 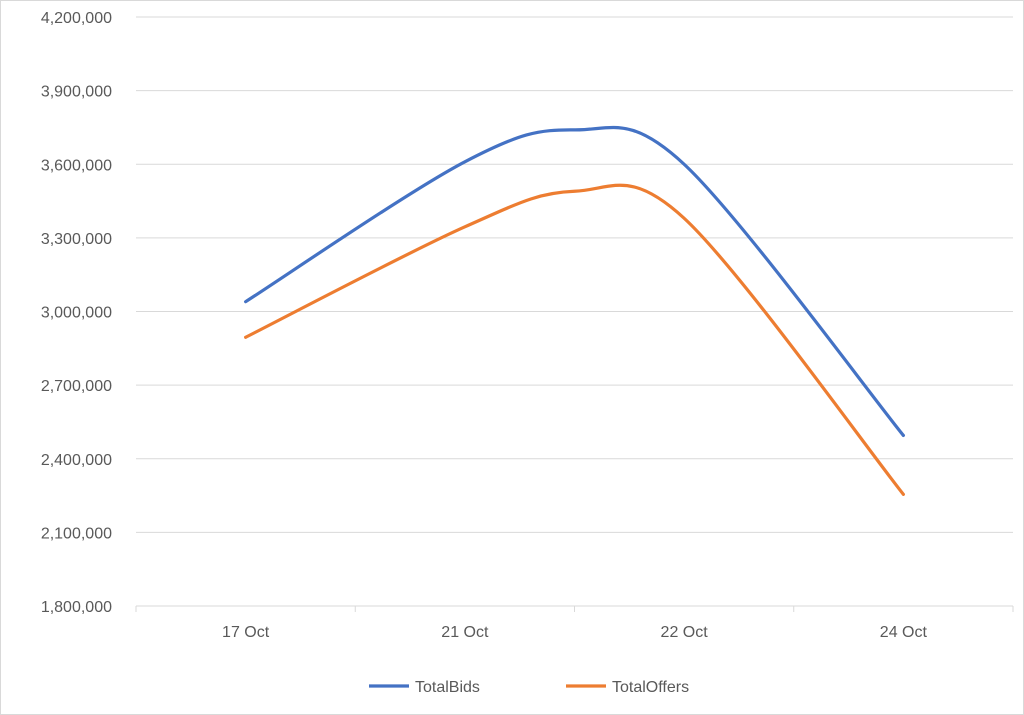 I want to click on y-tick-label: 3,000,000, so click(x=76, y=313).